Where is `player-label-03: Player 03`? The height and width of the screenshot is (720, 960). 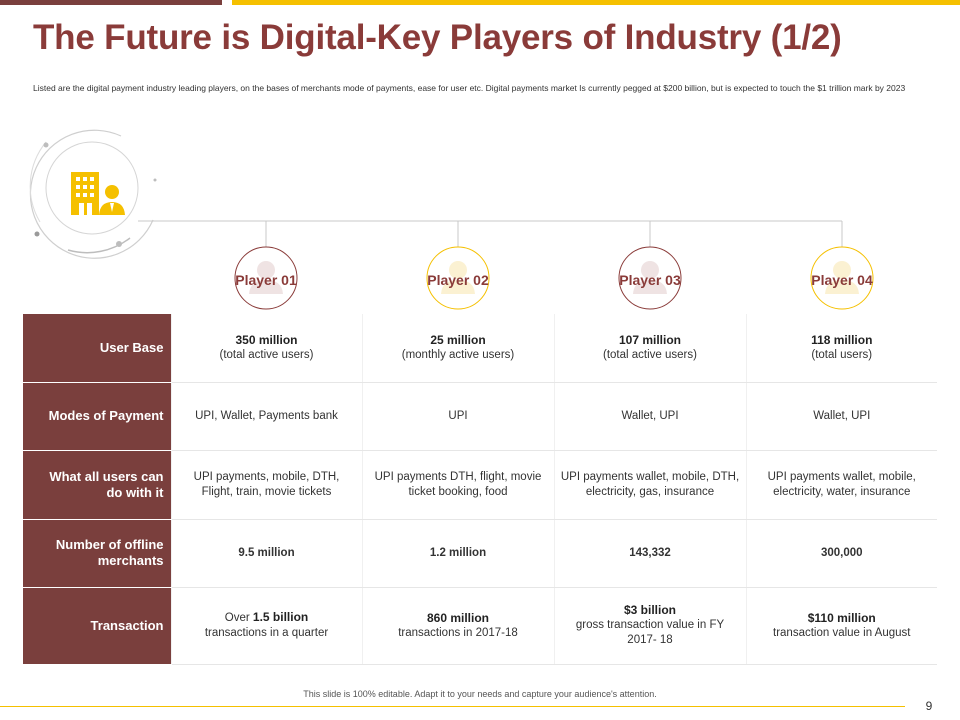
player-label-03: Player 03 is located at coordinates (650, 280).